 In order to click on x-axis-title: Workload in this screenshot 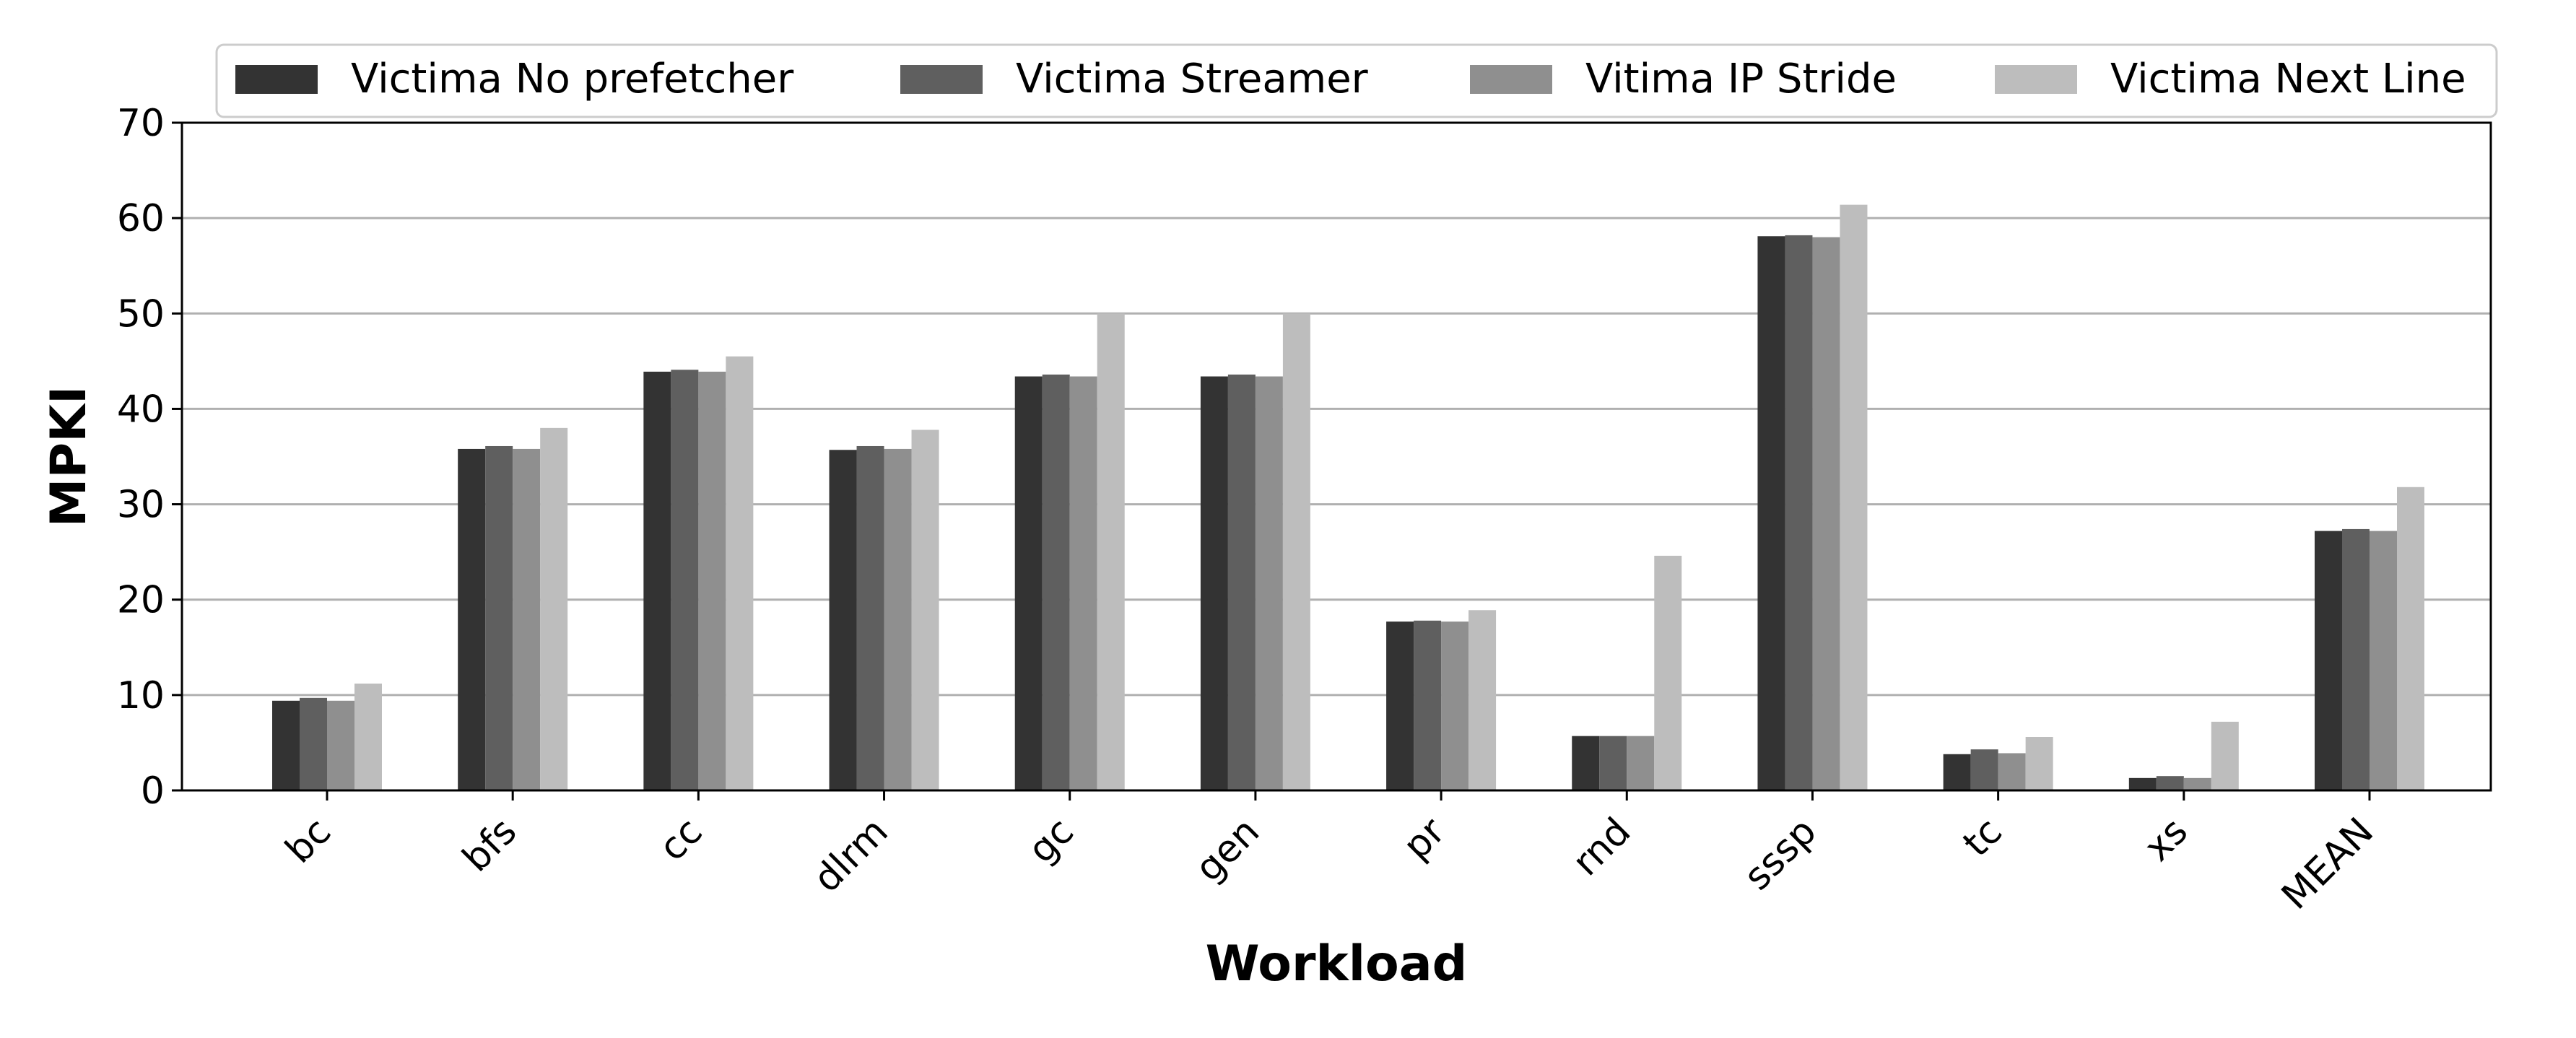, I will do `click(1337, 964)`.